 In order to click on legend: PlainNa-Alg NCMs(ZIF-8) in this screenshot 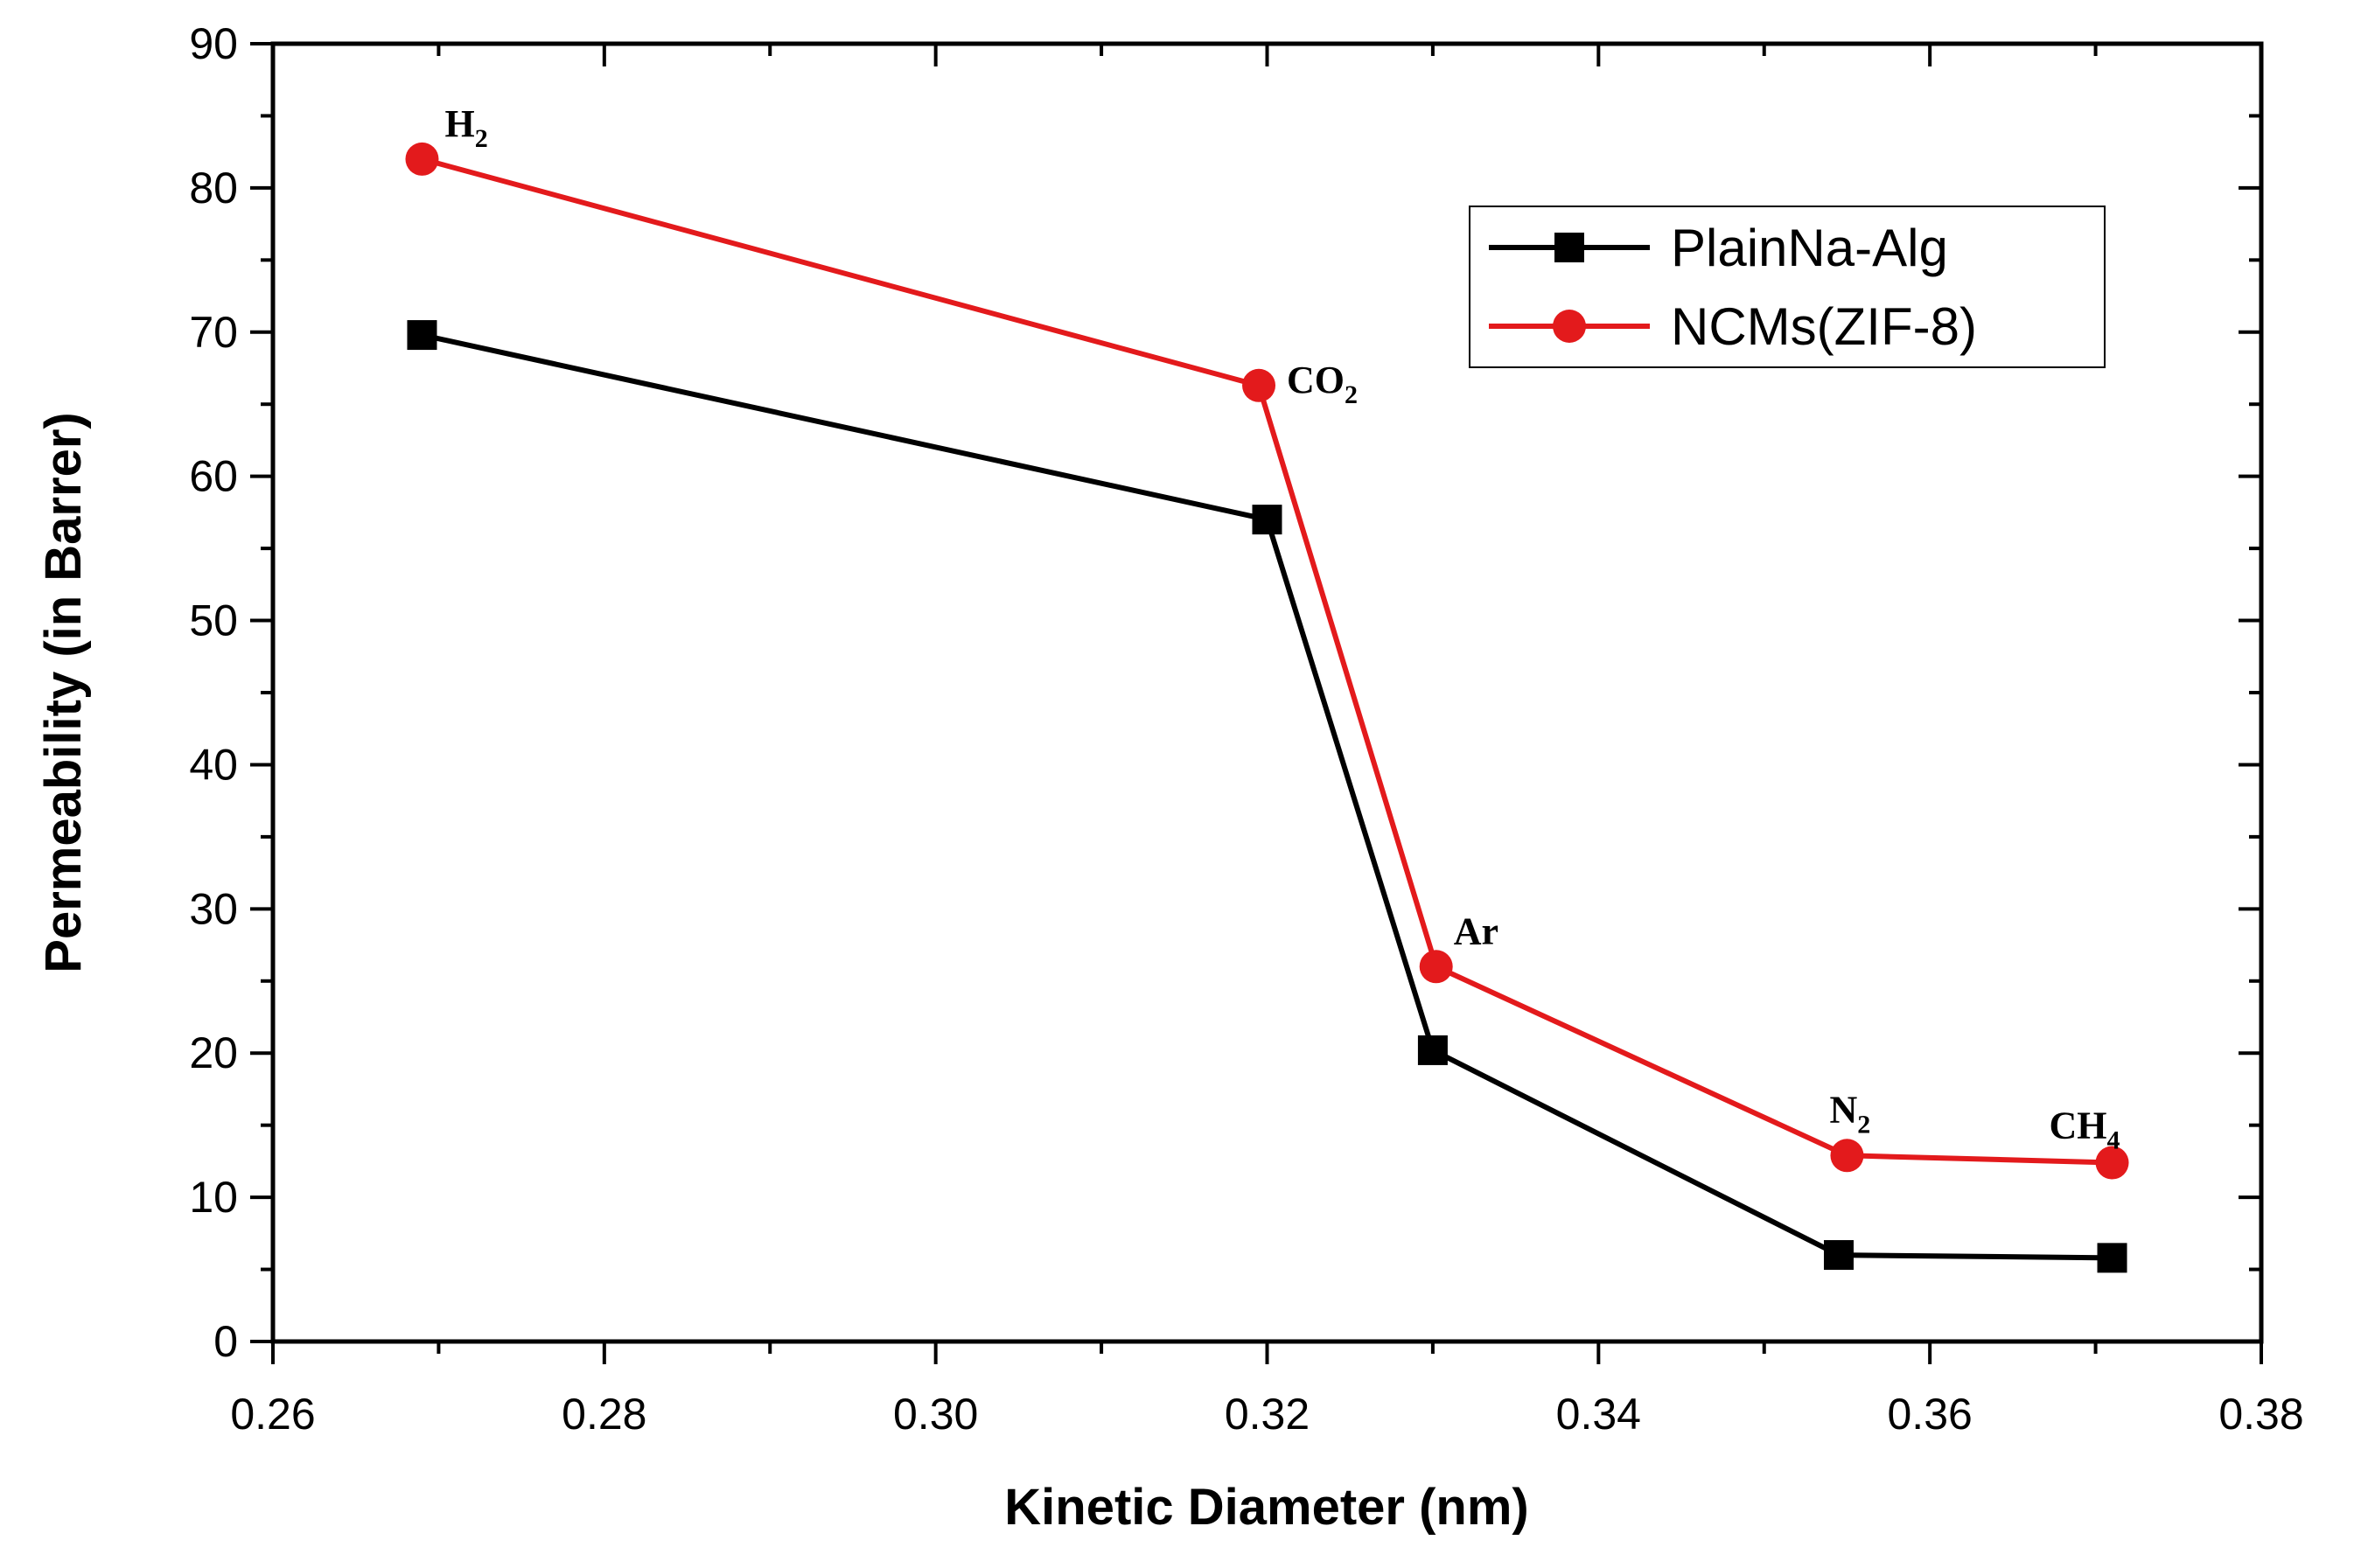, I will do `click(1787, 287)`.